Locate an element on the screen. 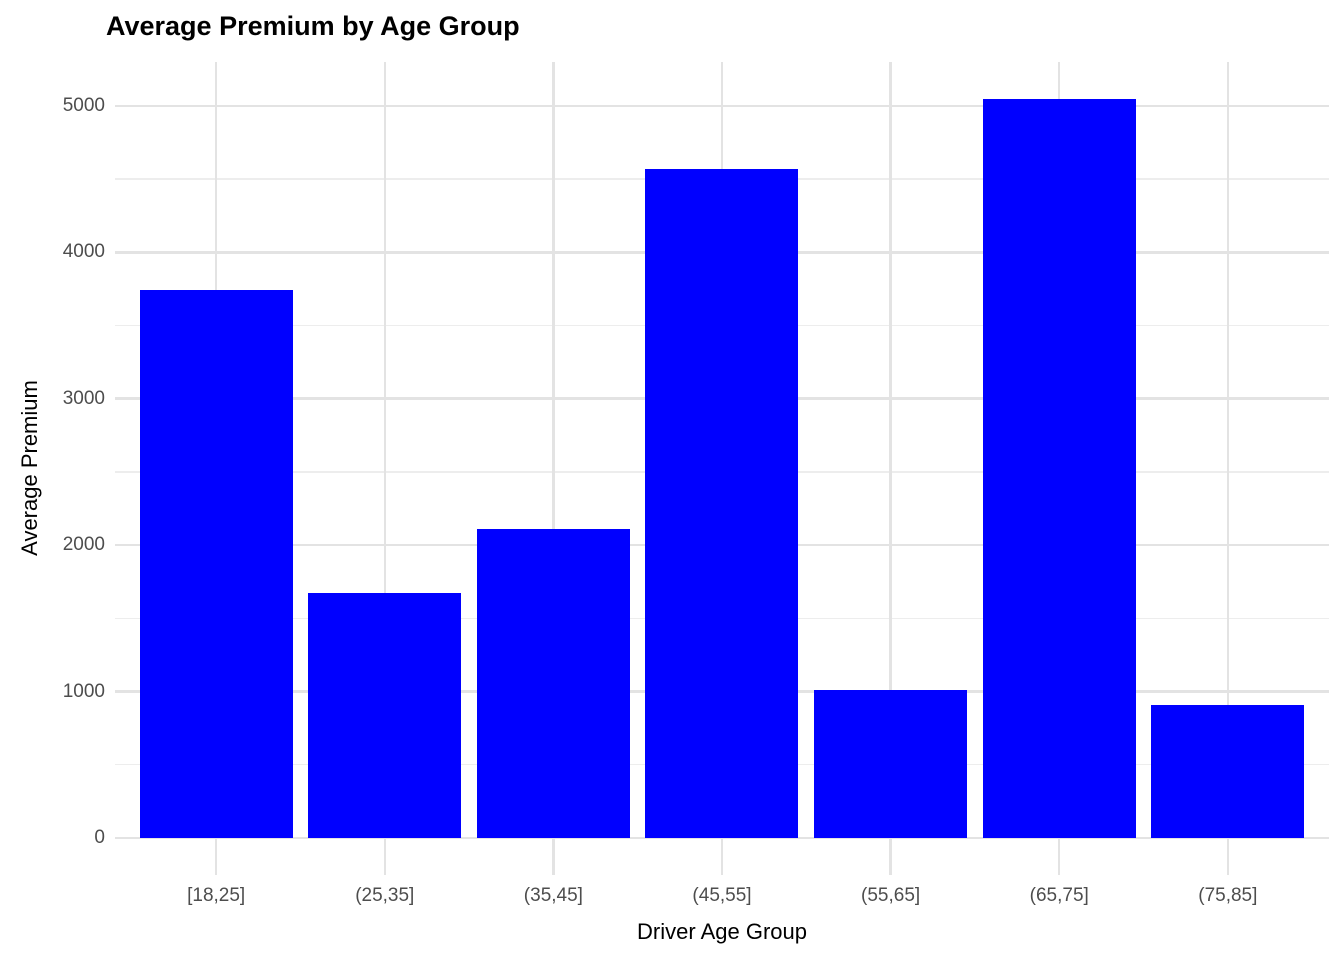 The image size is (1344, 960). bar-(75,85] is located at coordinates (1228, 771).